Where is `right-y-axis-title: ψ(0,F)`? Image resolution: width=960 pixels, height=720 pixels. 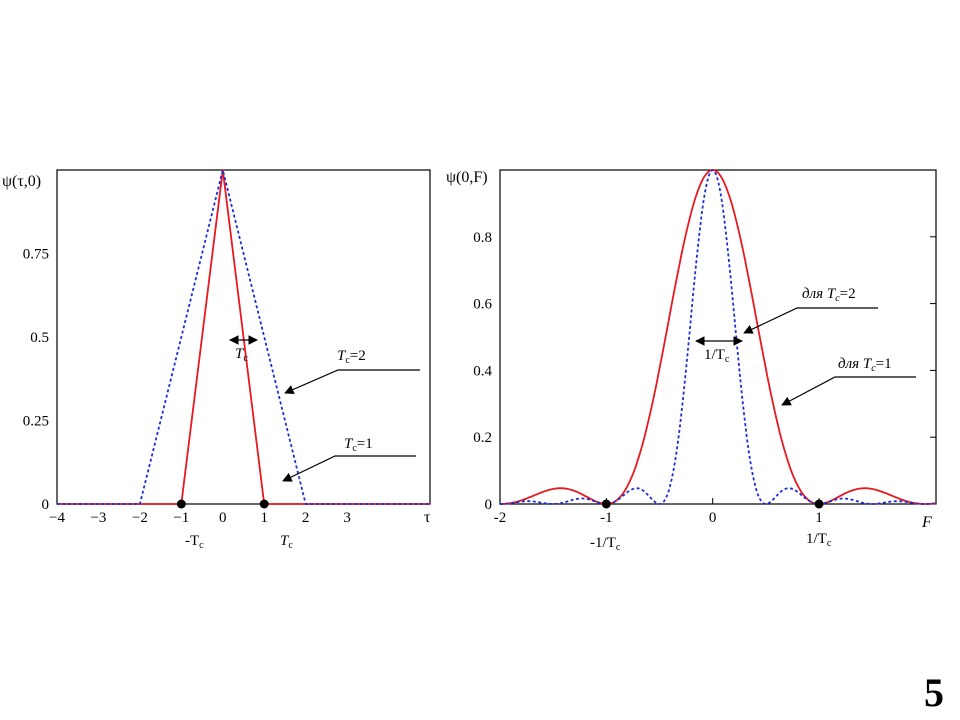
right-y-axis-title: ψ(0,F) is located at coordinates (467, 177).